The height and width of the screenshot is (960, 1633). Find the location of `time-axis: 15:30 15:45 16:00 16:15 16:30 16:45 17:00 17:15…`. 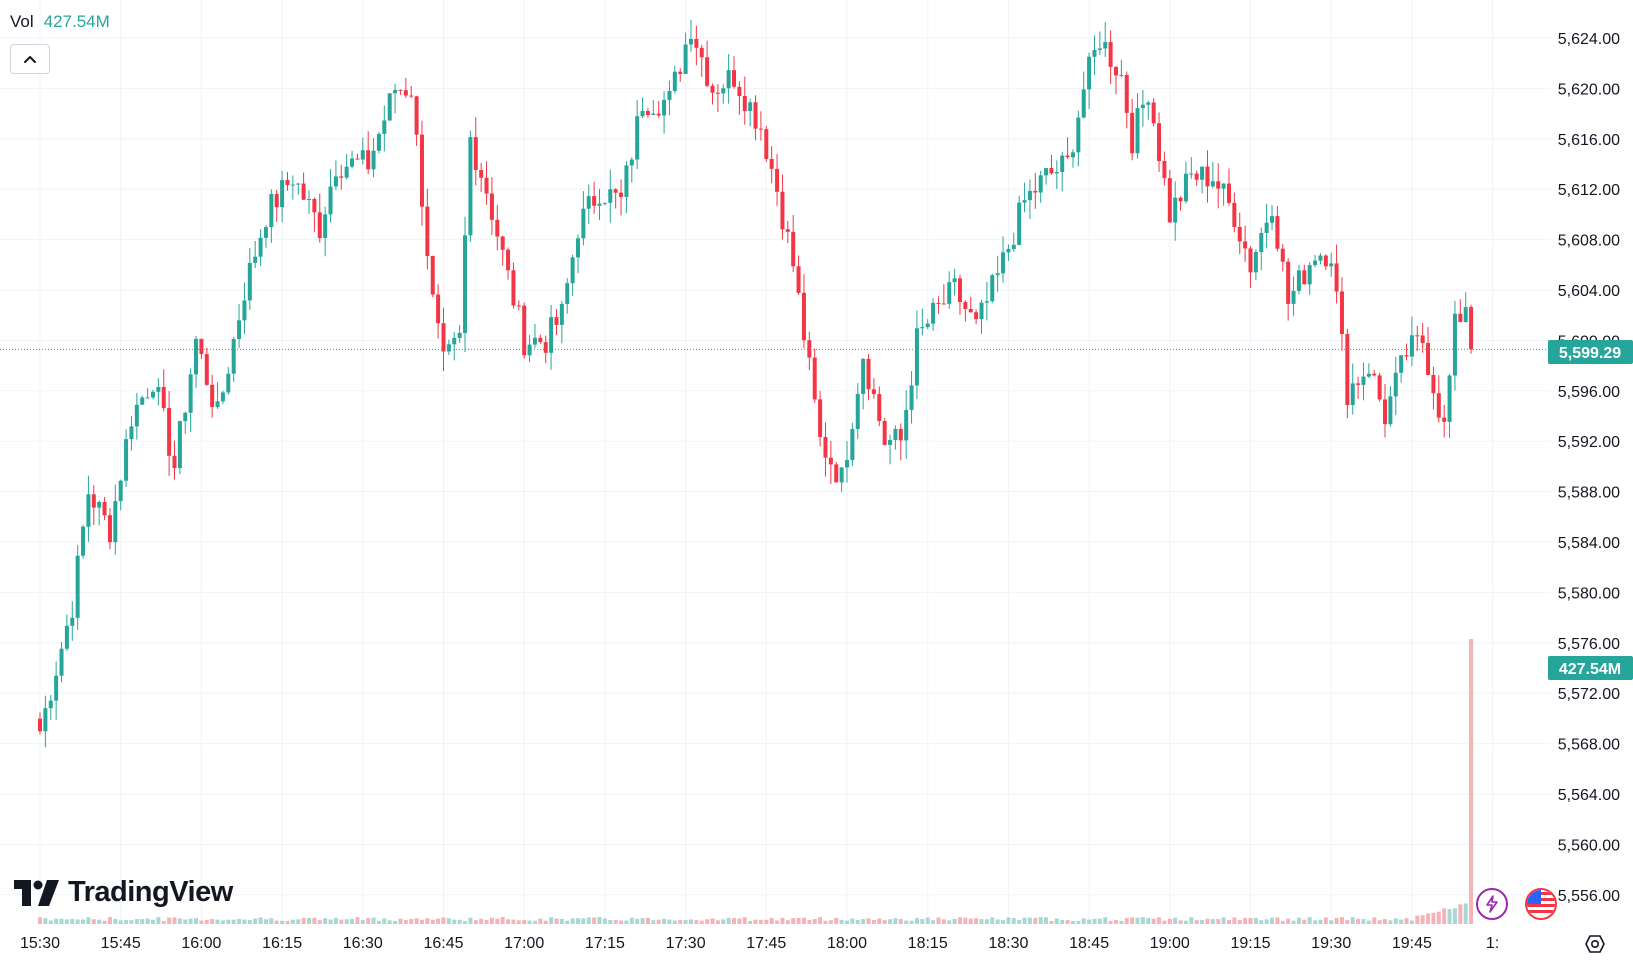

time-axis: 15:30 15:45 16:00 16:15 16:30 16:45 17:00 17:15… is located at coordinates (759, 943).